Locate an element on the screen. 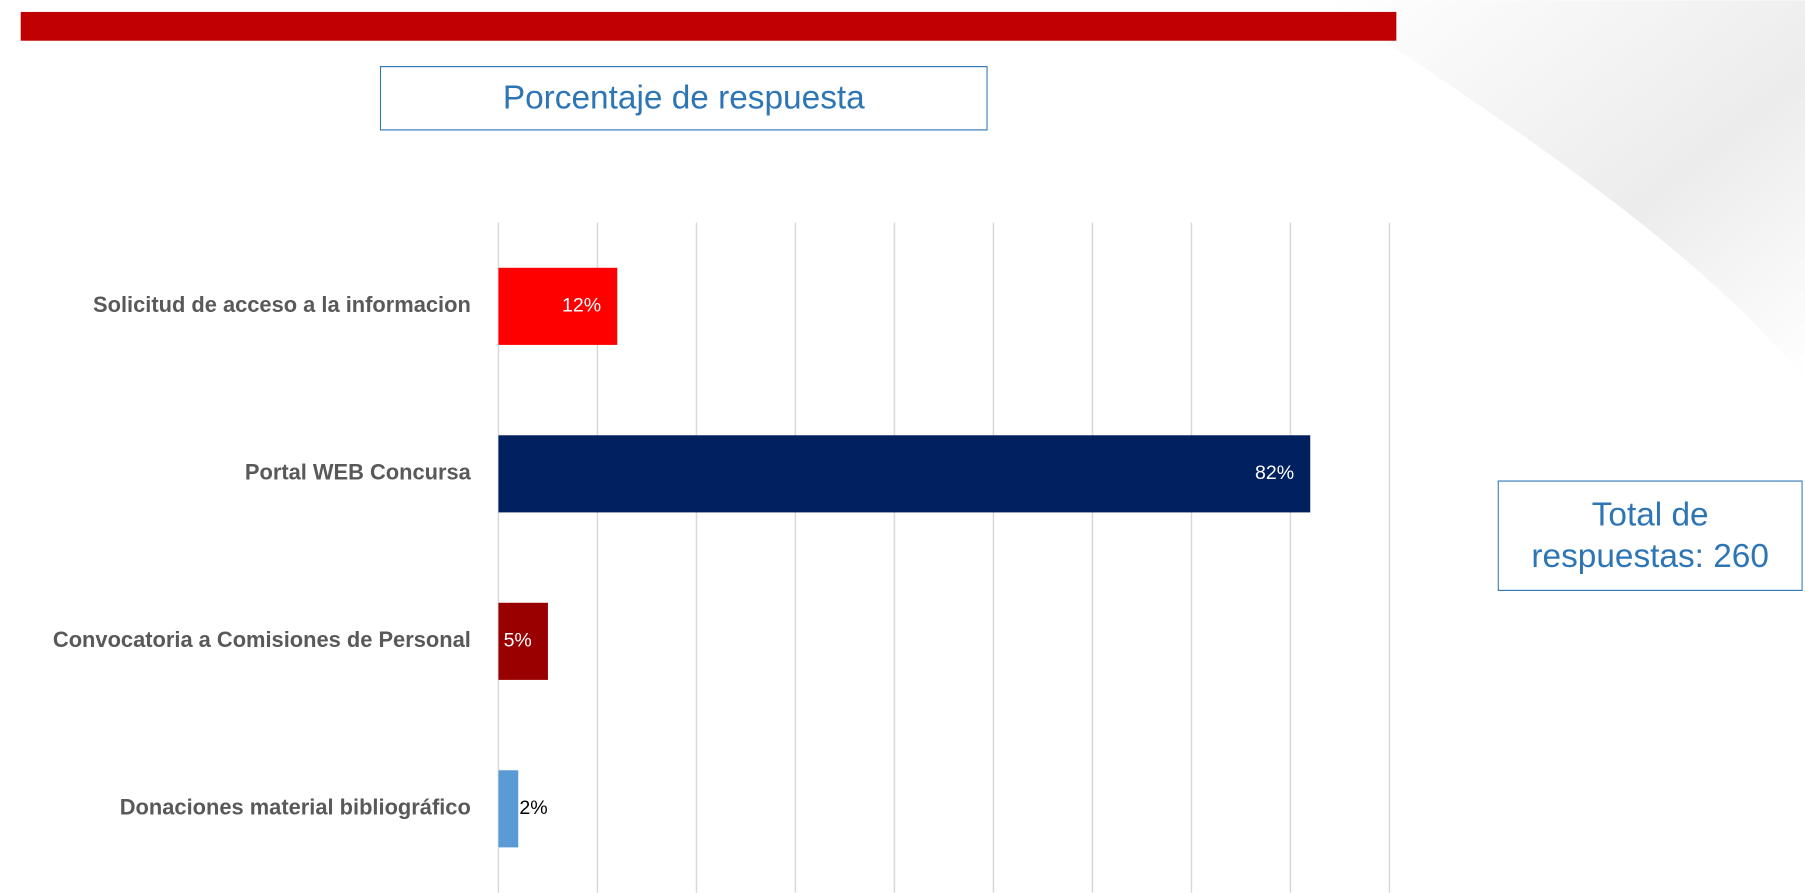  title-box: Porcentaje de respuesta is located at coordinates (683, 98).